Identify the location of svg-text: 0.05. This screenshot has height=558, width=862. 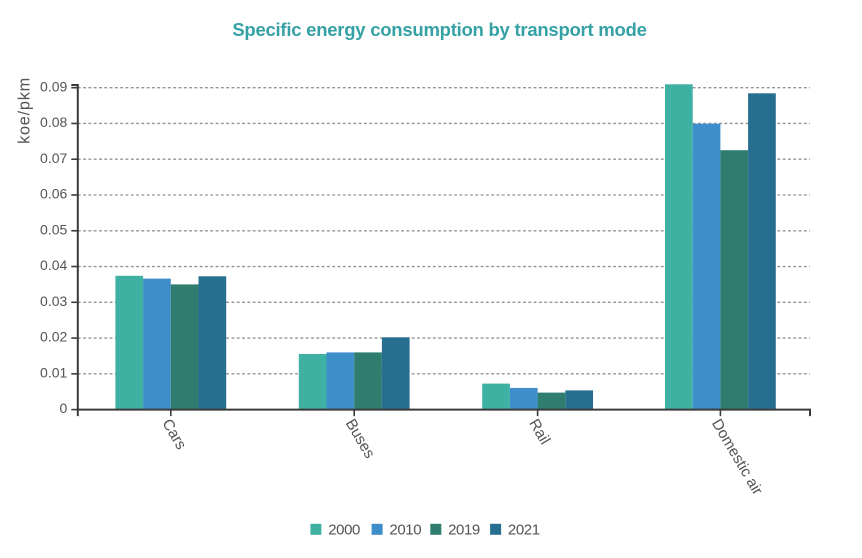
(53, 229).